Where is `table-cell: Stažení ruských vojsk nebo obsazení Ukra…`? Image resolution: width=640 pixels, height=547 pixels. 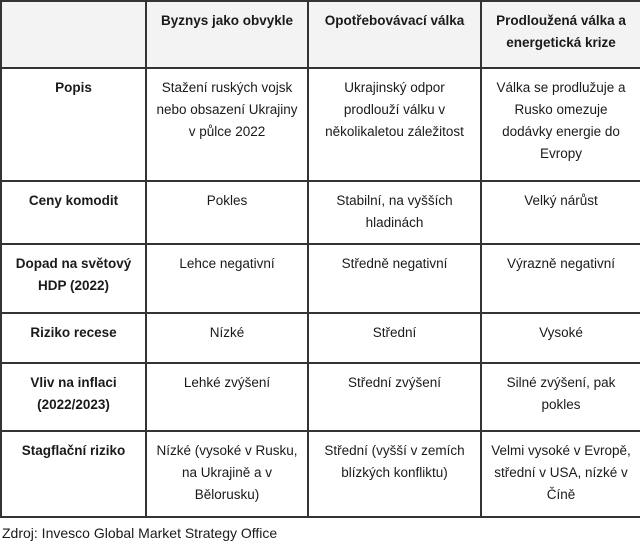
table-cell: Stažení ruských vojsk nebo obsazení Ukra… is located at coordinates (227, 124).